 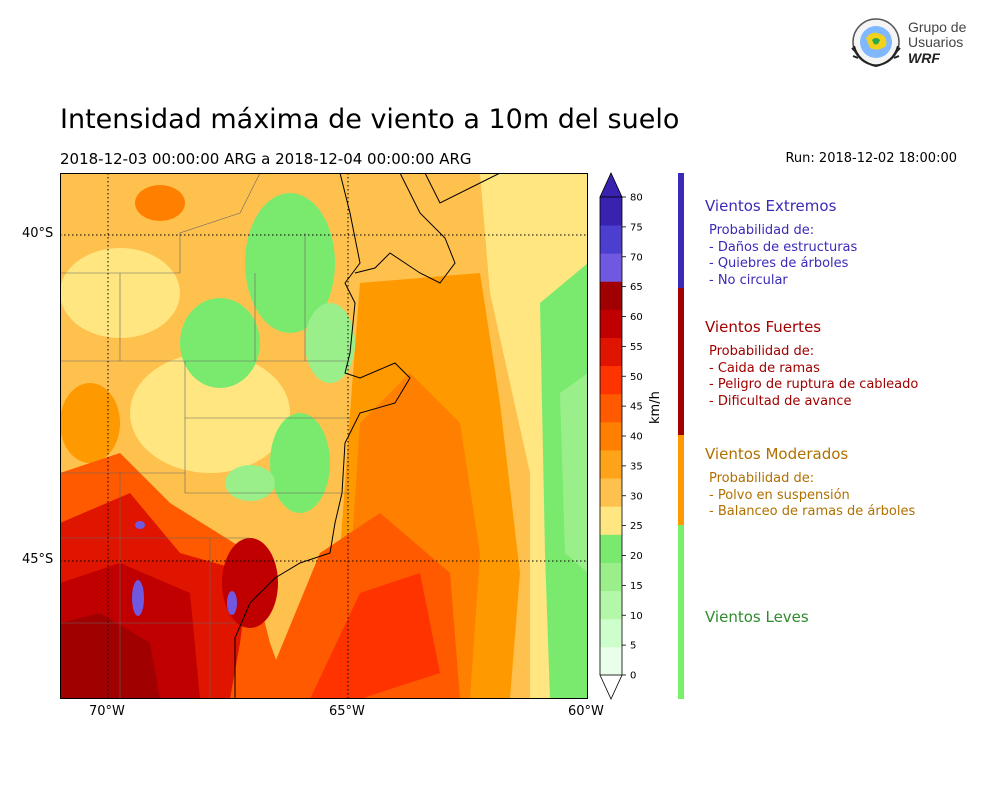 What do you see at coordinates (611, 687) in the screenshot?
I see `colorbar-under-arrow` at bounding box center [611, 687].